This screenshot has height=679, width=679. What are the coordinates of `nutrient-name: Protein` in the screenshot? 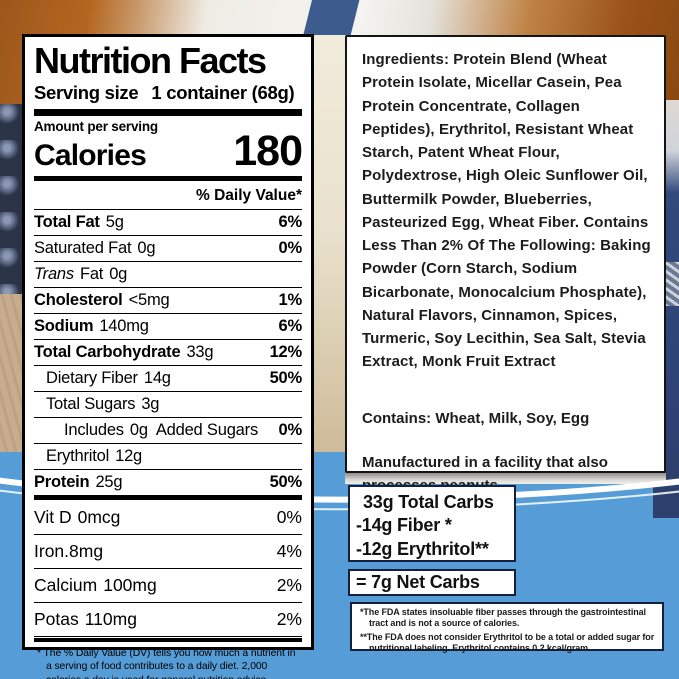 It's located at (62, 482).